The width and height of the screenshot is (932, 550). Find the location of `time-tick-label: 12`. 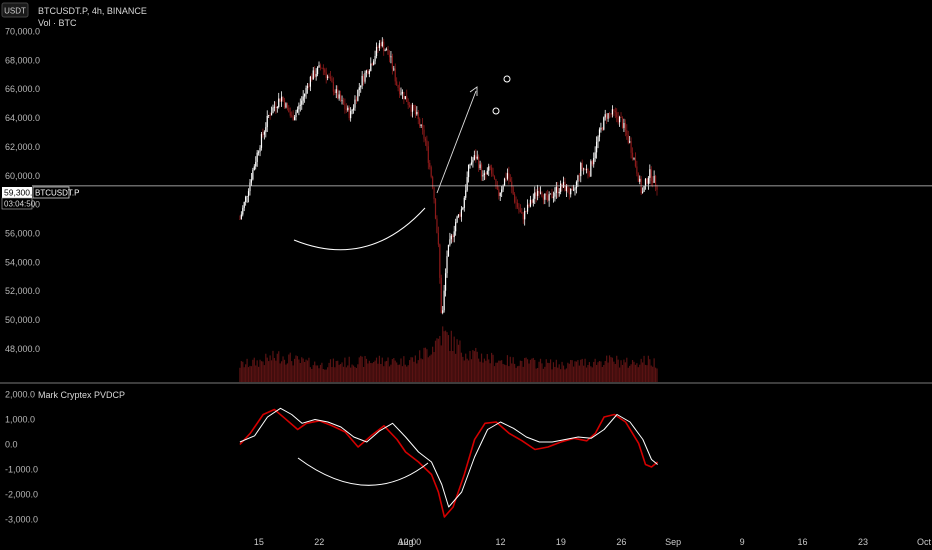

time-tick-label: 12 is located at coordinates (501, 542).